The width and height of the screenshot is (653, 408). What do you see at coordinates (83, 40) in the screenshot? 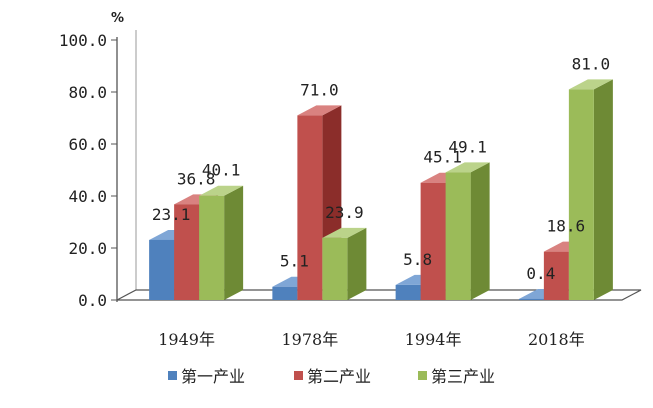
I see `y-tick-label: 100.0` at bounding box center [83, 40].